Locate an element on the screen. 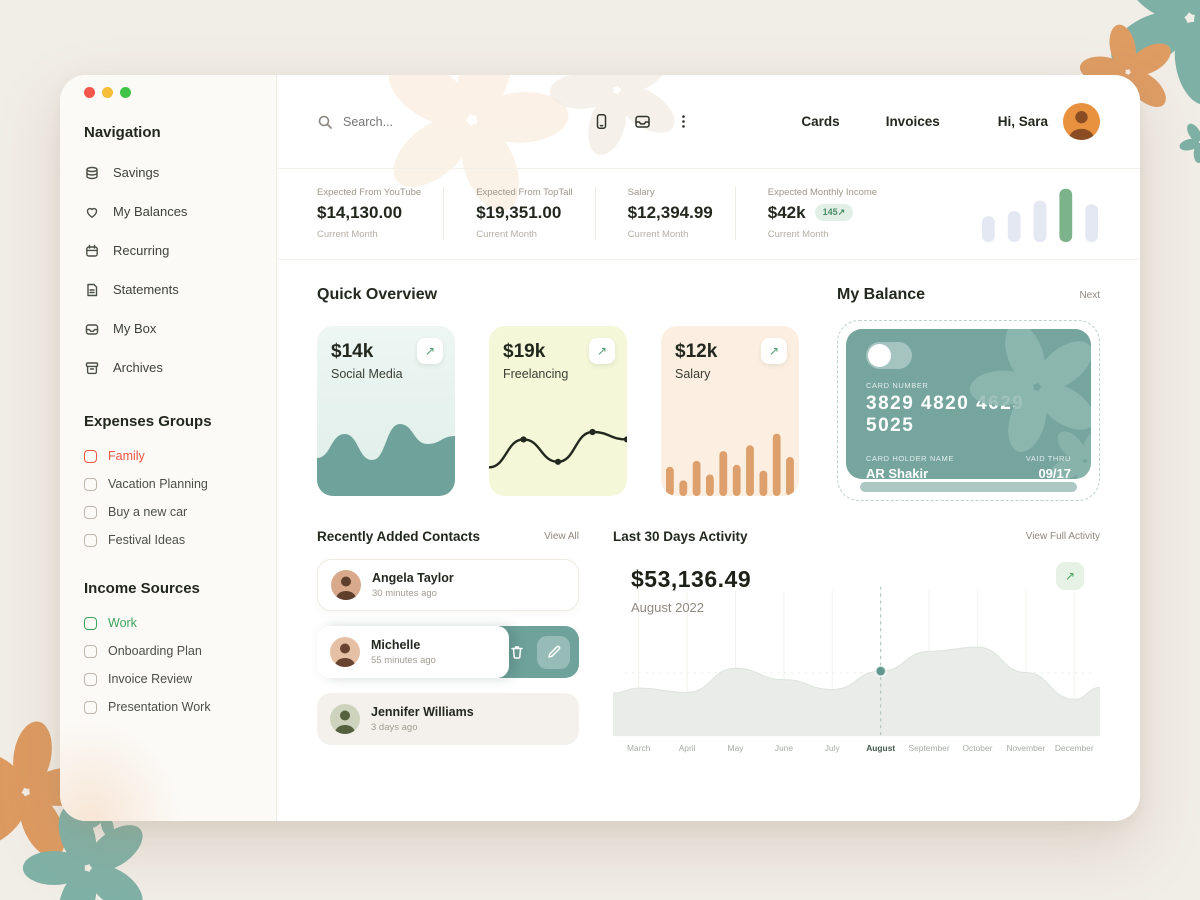  view-full-activity-link: View Full Activity is located at coordinates (1062, 536).